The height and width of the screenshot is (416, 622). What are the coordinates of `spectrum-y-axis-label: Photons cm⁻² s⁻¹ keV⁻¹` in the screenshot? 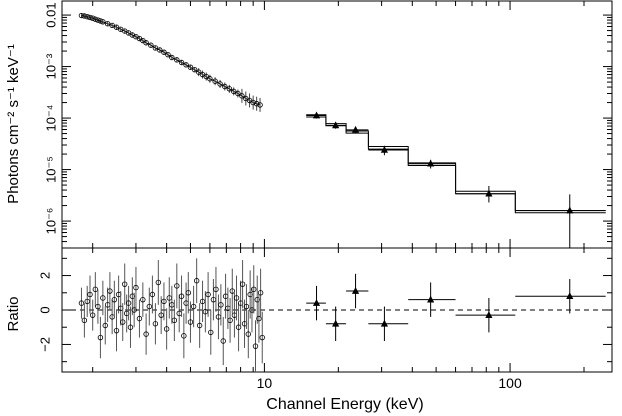 It's located at (13, 124).